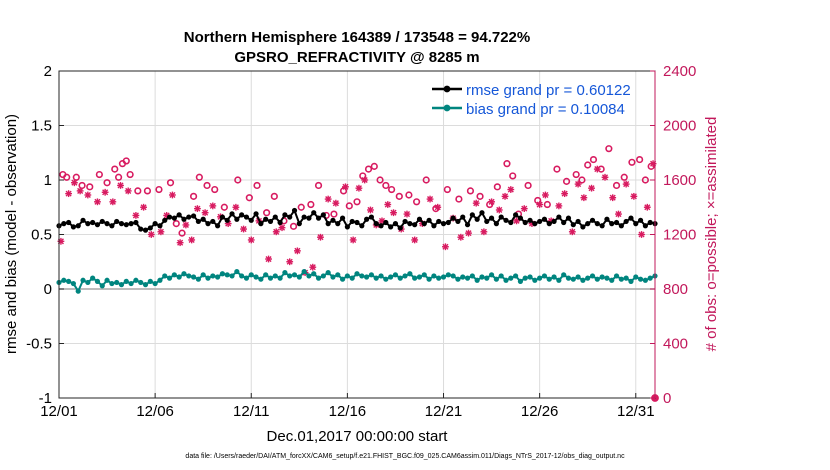  Describe the element at coordinates (679, 126) in the screenshot. I see `y-right-tick-label: 2000` at that location.